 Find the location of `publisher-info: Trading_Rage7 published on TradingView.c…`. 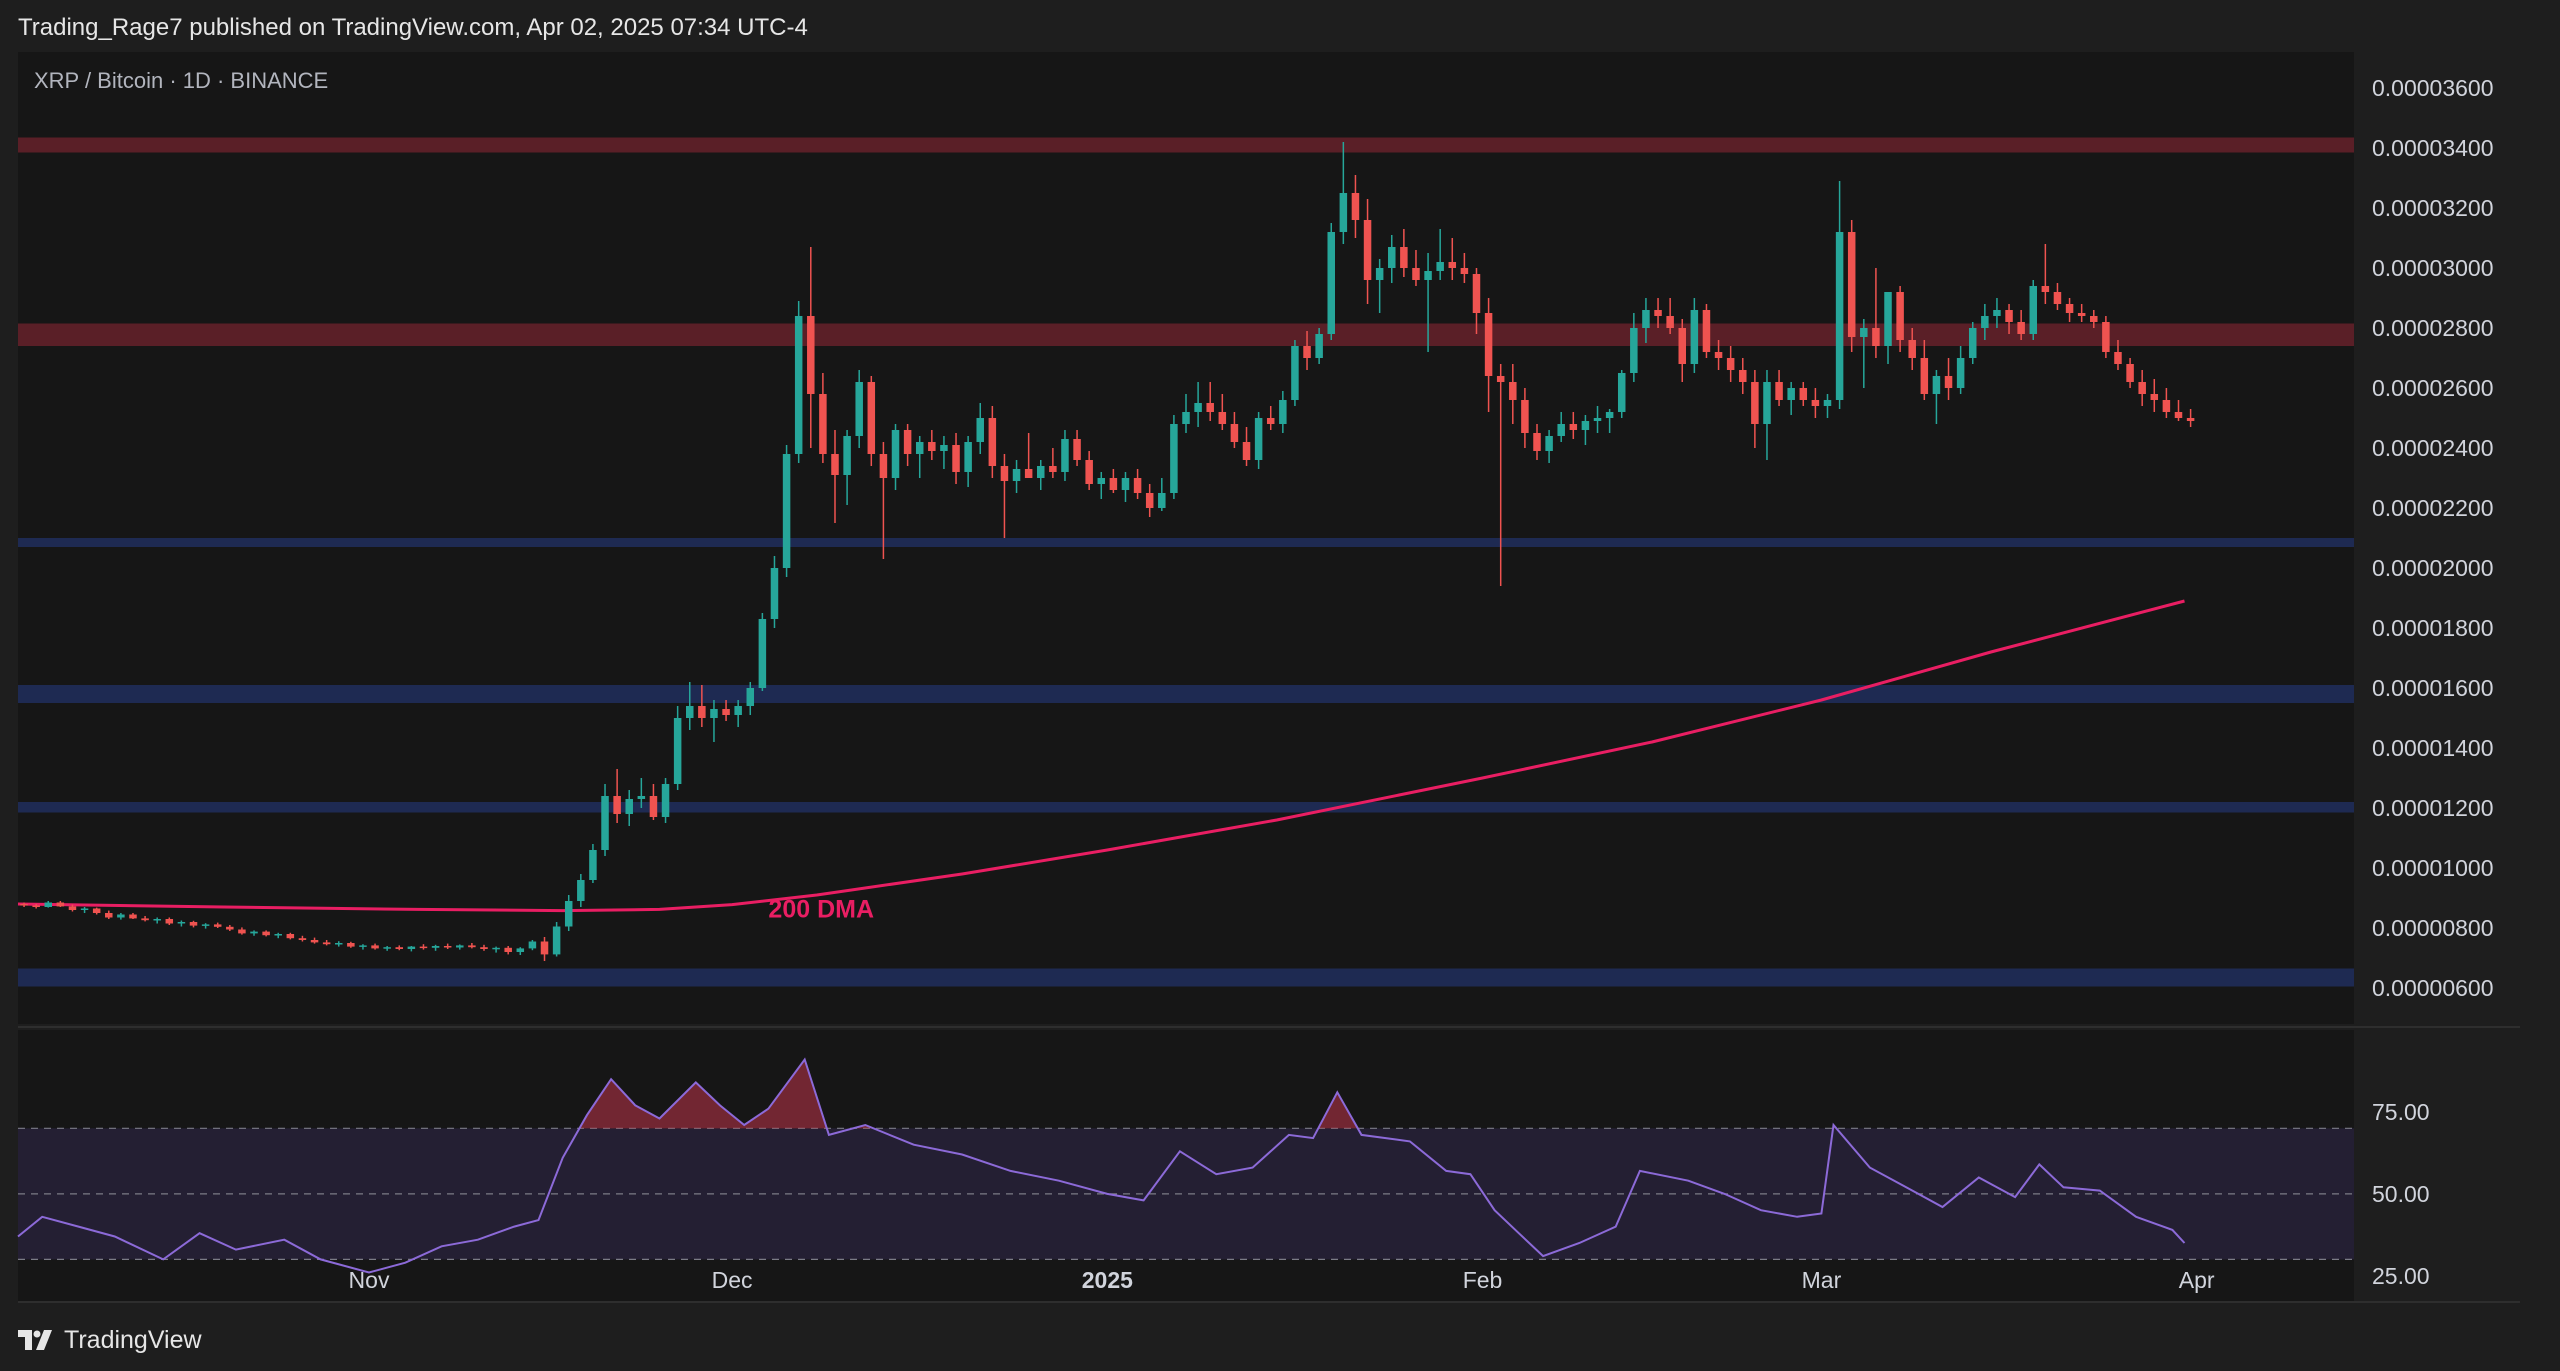

publisher-info: Trading_Rage7 published on TradingView.c… is located at coordinates (413, 27).